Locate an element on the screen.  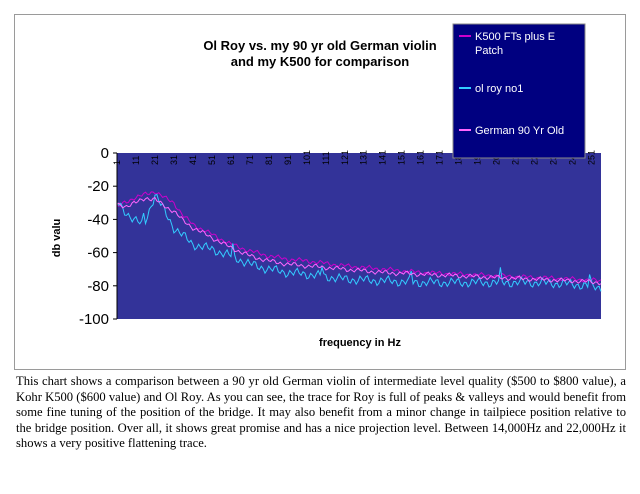
x-tick-label: 101 is located at coordinates (307, 157).